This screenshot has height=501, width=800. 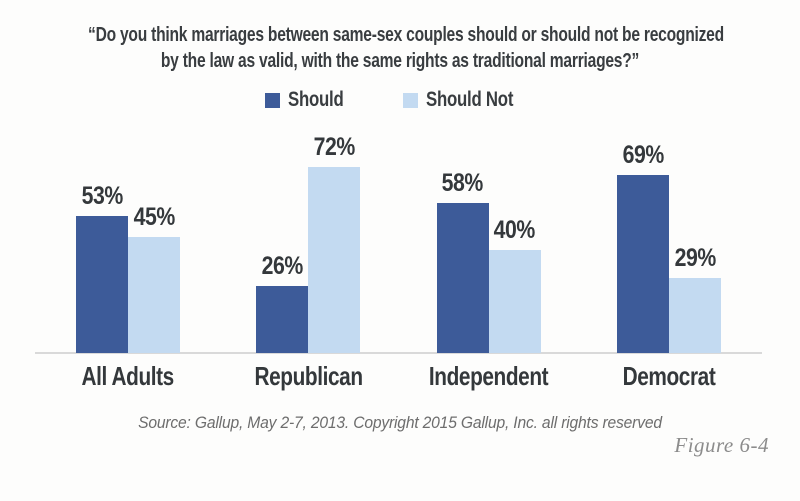 What do you see at coordinates (694, 315) in the screenshot?
I see `bar-should-not-democrat` at bounding box center [694, 315].